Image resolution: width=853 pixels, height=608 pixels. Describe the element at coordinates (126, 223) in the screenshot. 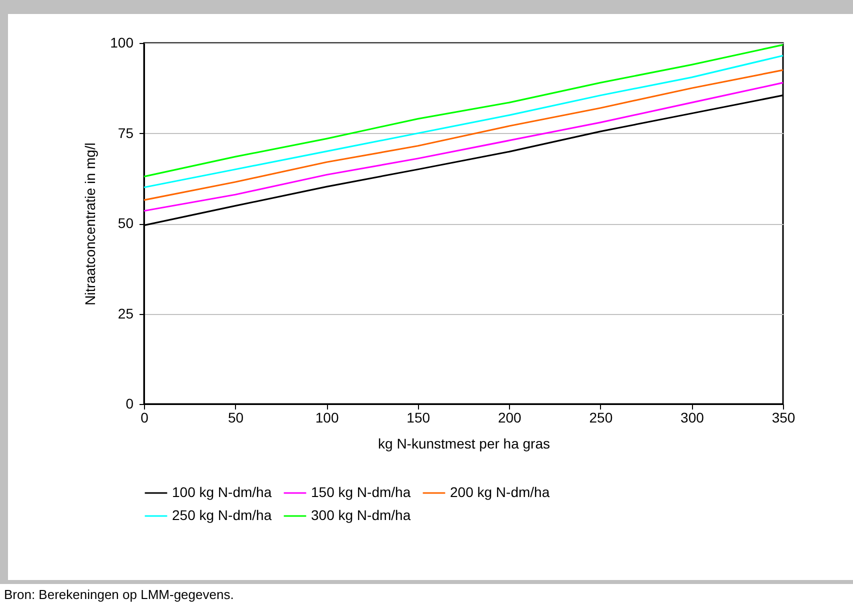

I see `y-tick-label: 50` at that location.